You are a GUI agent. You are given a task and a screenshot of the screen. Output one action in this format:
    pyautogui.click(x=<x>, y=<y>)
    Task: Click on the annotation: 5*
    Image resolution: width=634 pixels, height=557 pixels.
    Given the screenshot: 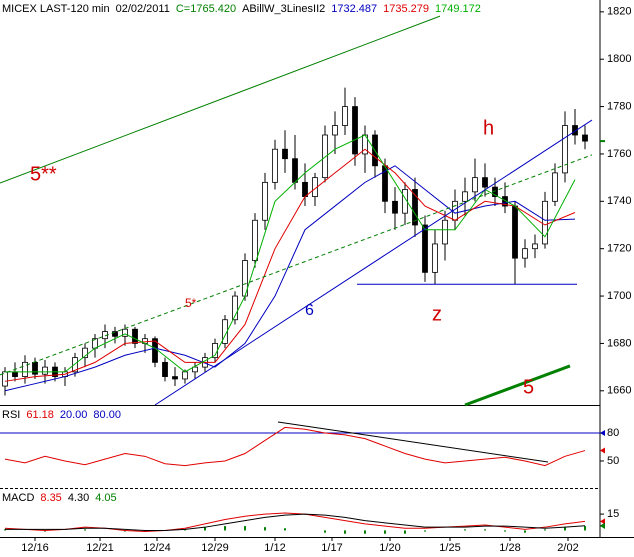 What is the action you would take?
    pyautogui.click(x=191, y=303)
    